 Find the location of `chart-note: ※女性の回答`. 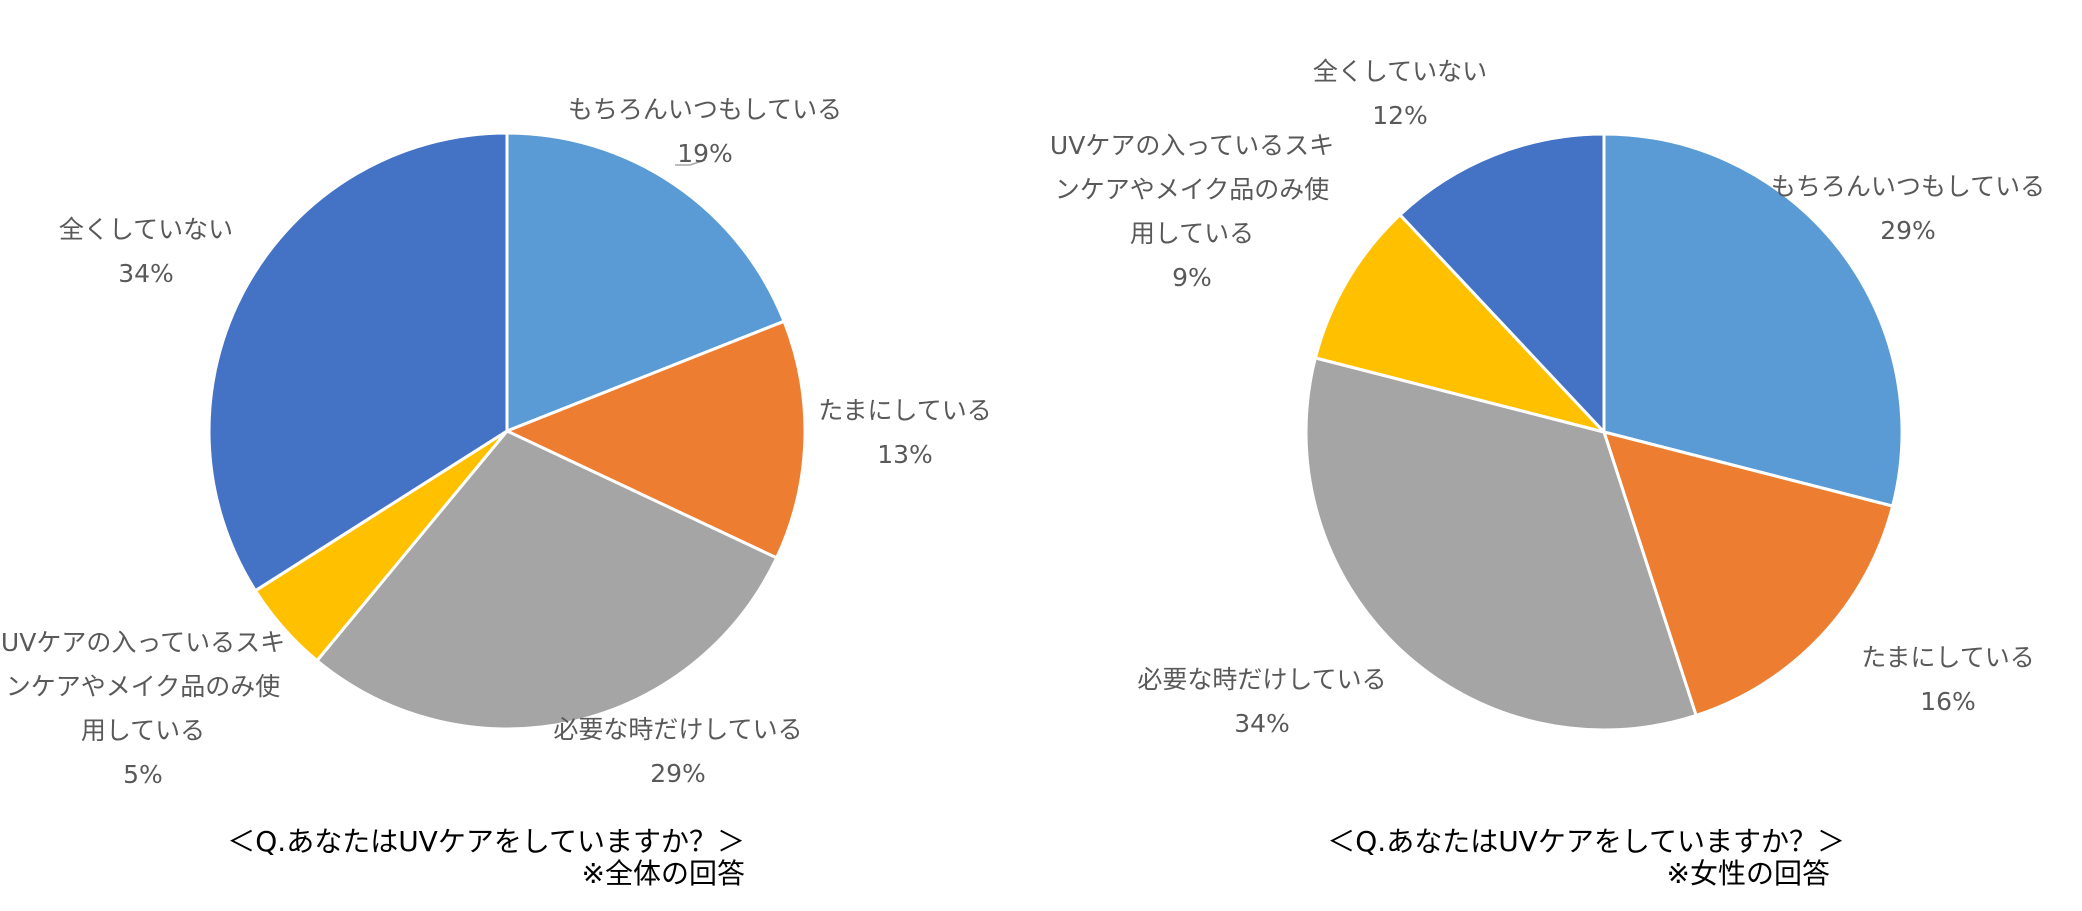

chart-note: ※女性の回答 is located at coordinates (1748, 873).